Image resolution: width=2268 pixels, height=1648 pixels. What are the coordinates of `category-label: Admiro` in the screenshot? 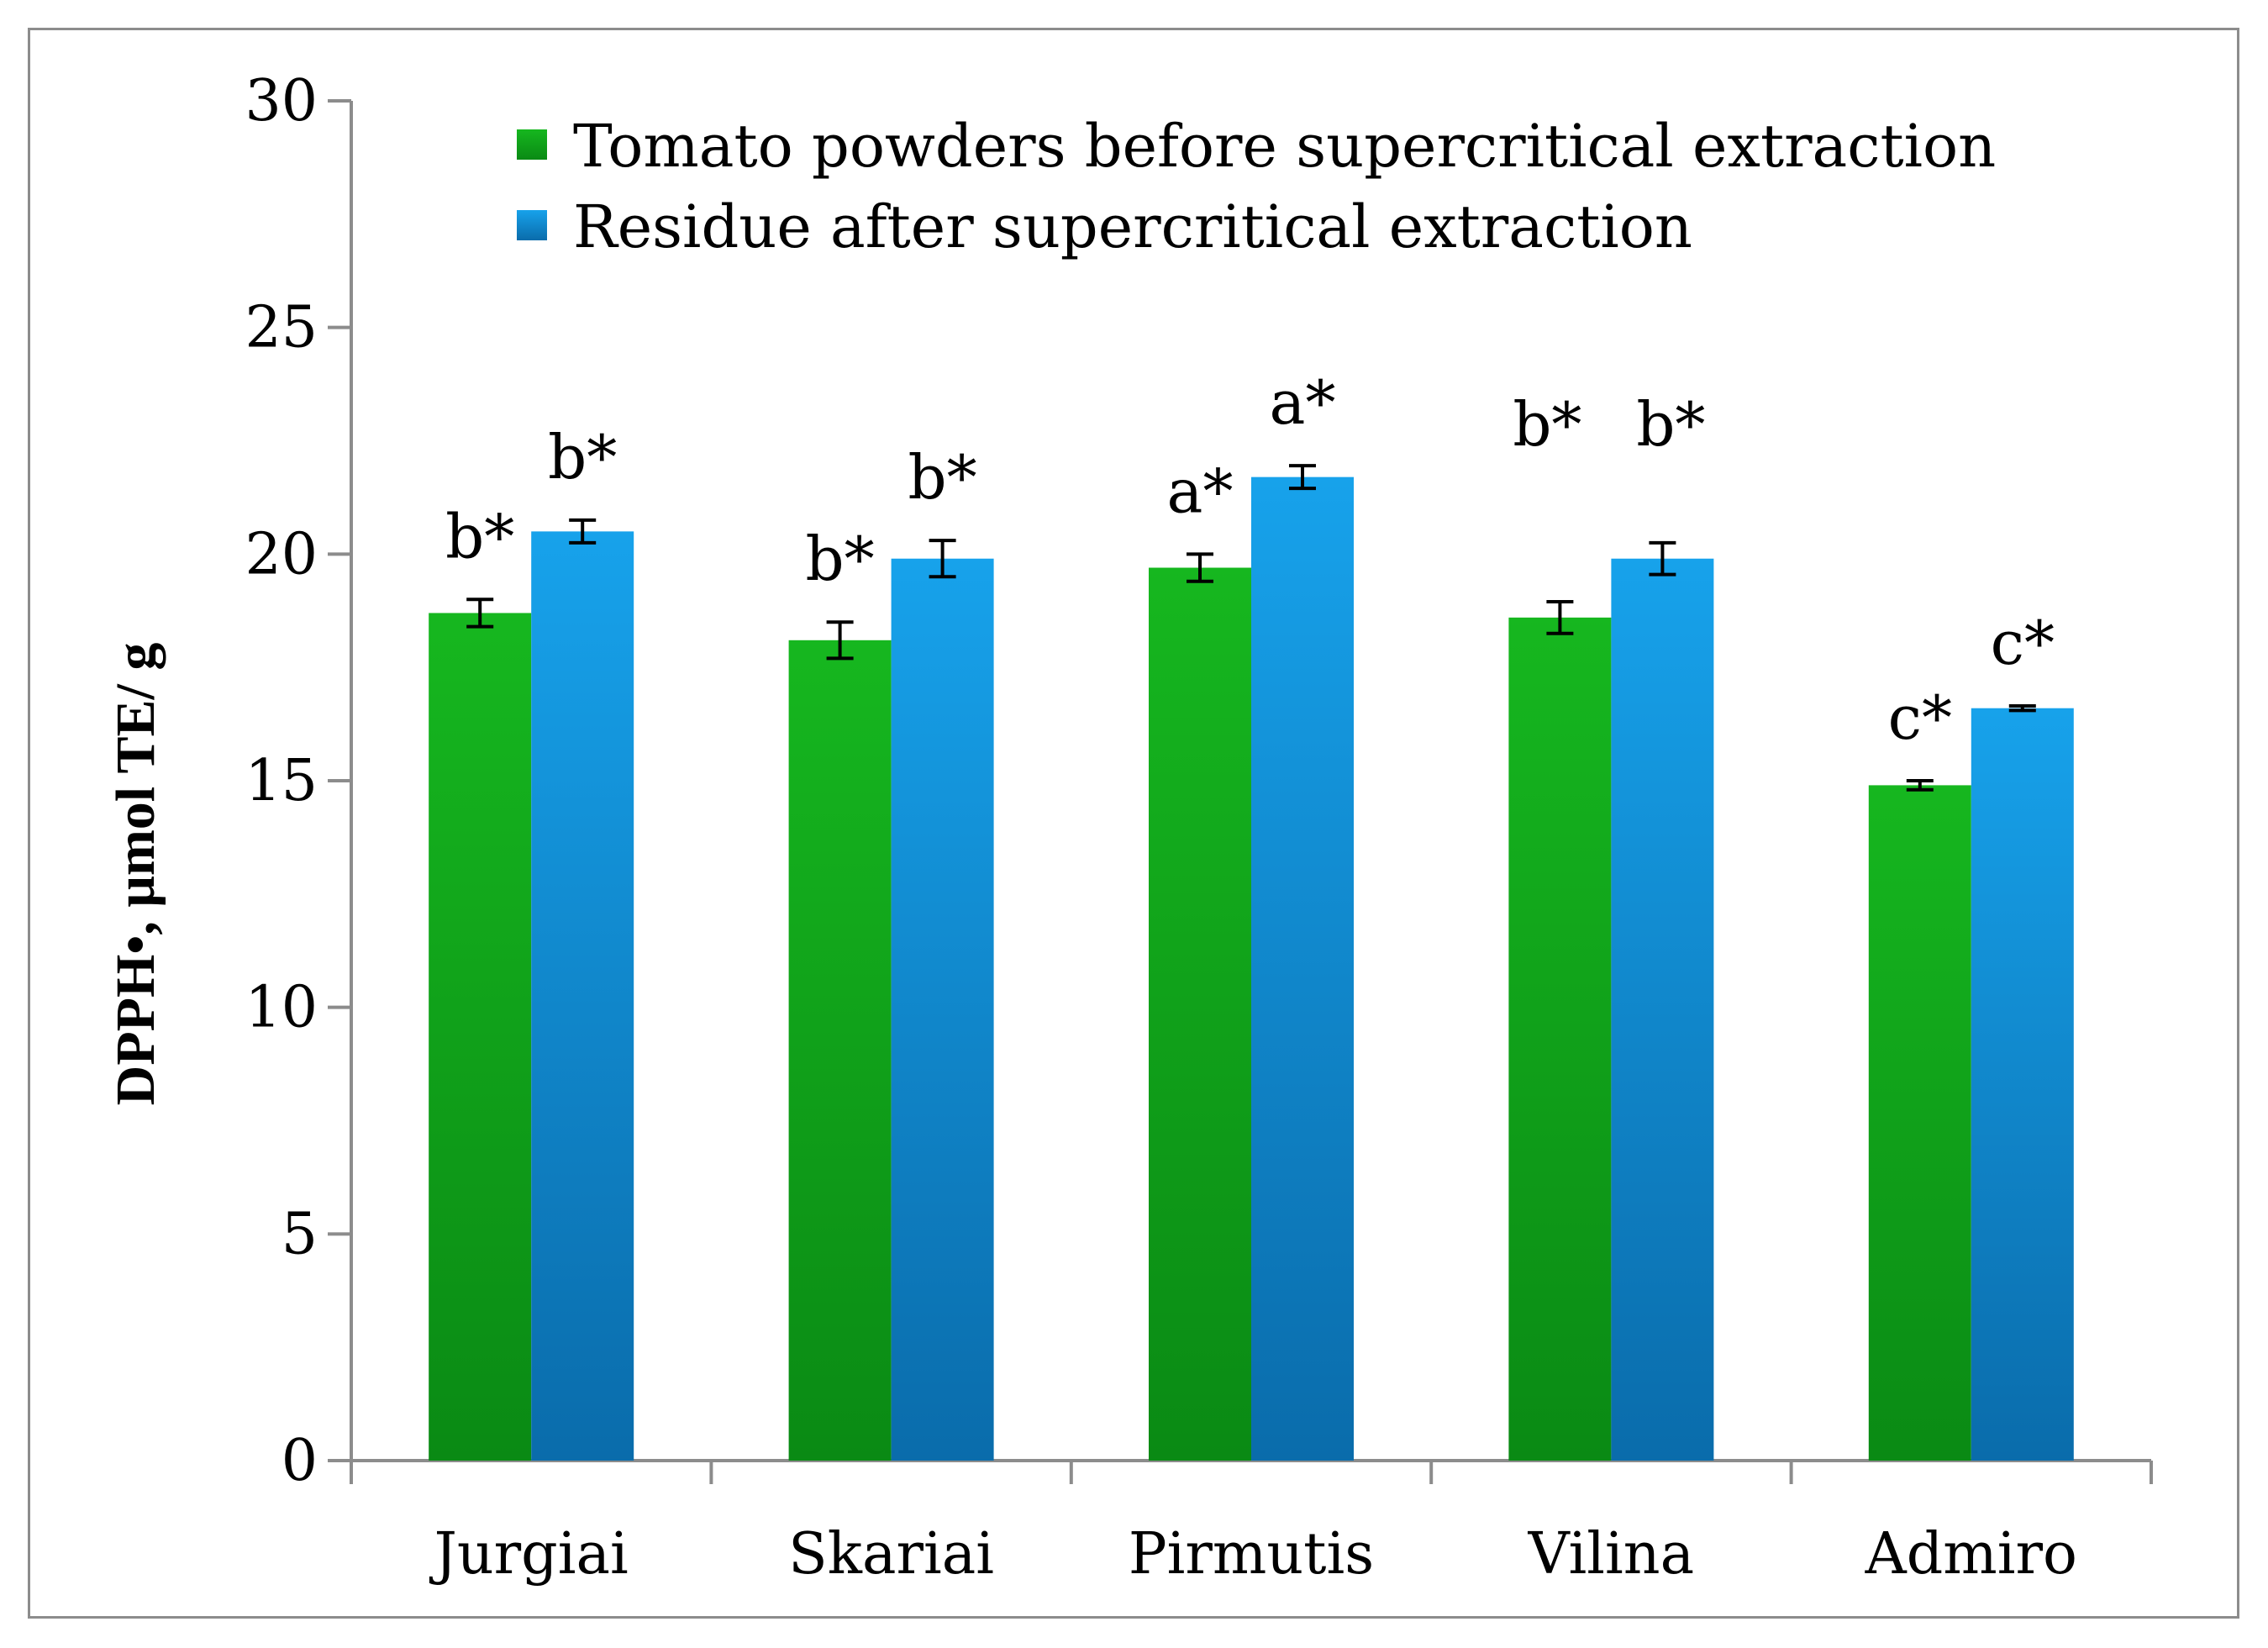 It's located at (1971, 1554).